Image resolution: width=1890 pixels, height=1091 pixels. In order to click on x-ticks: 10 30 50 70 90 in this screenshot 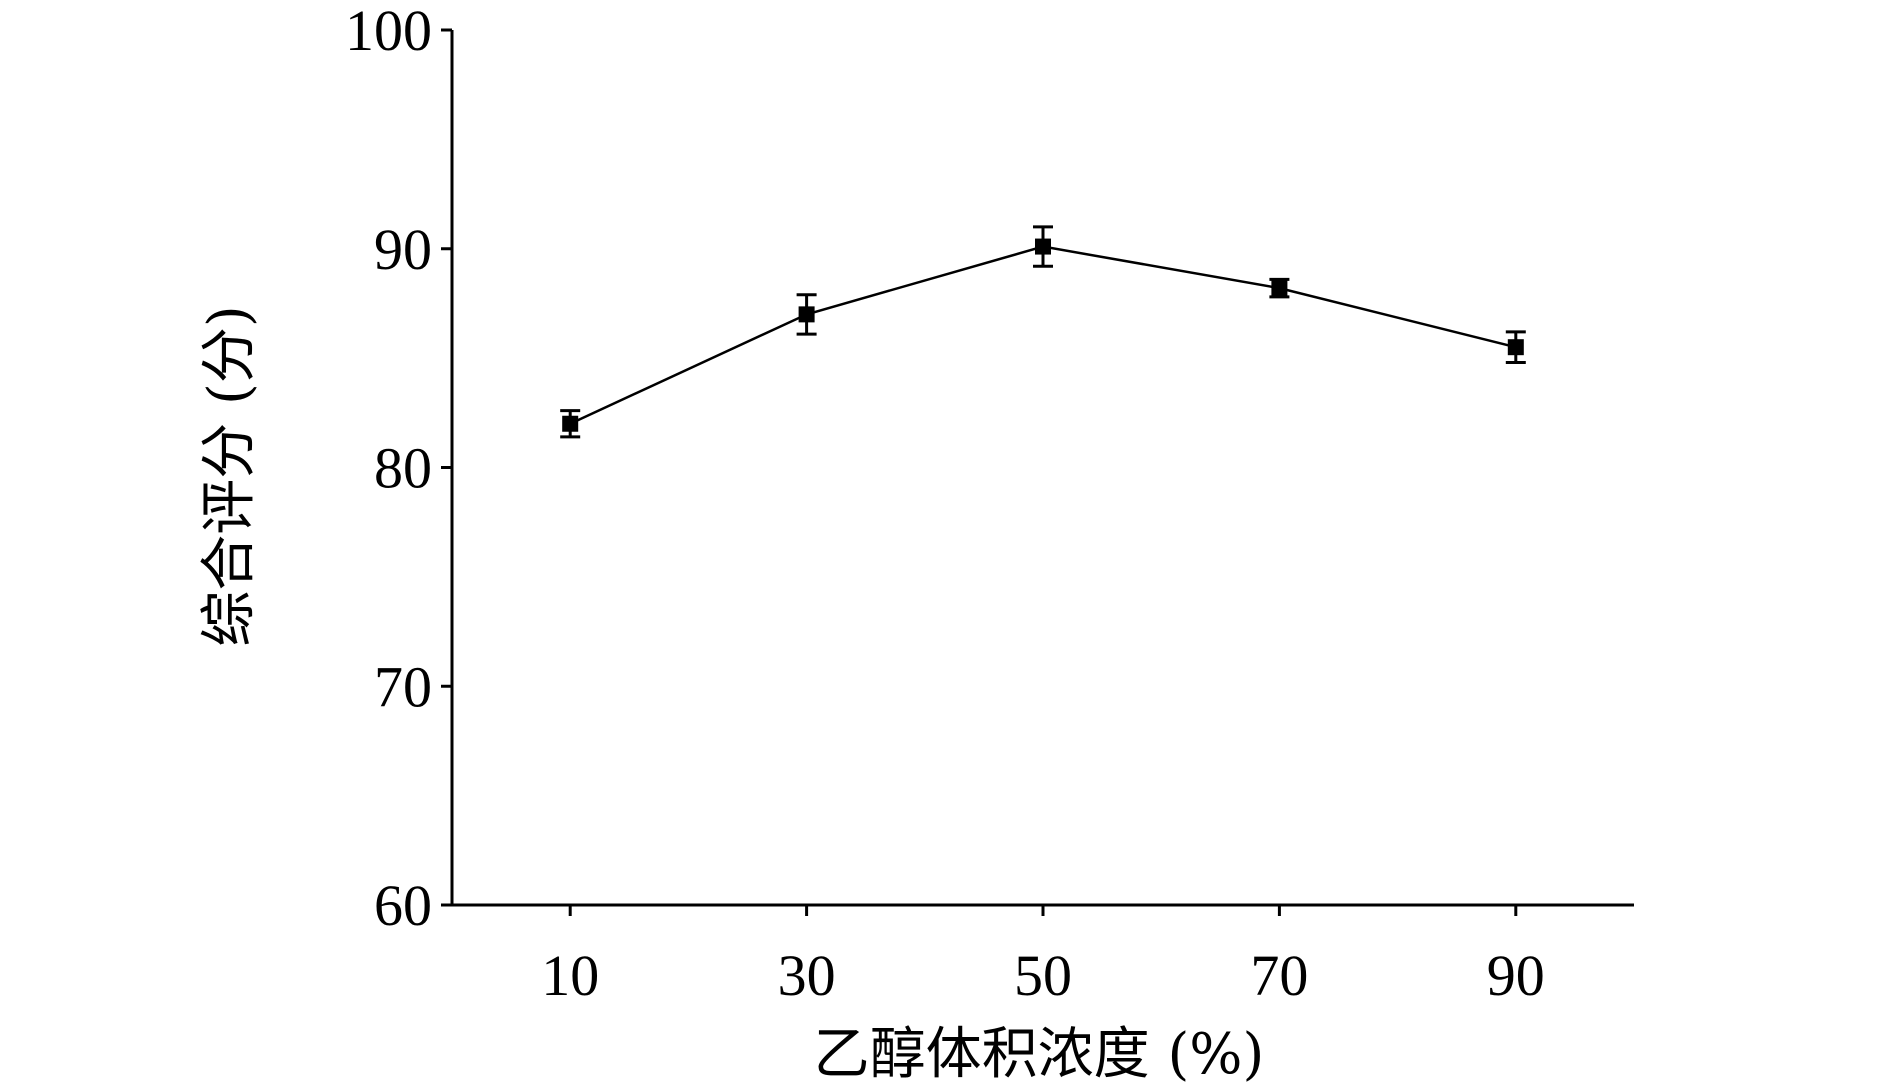, I will do `click(1043, 956)`.